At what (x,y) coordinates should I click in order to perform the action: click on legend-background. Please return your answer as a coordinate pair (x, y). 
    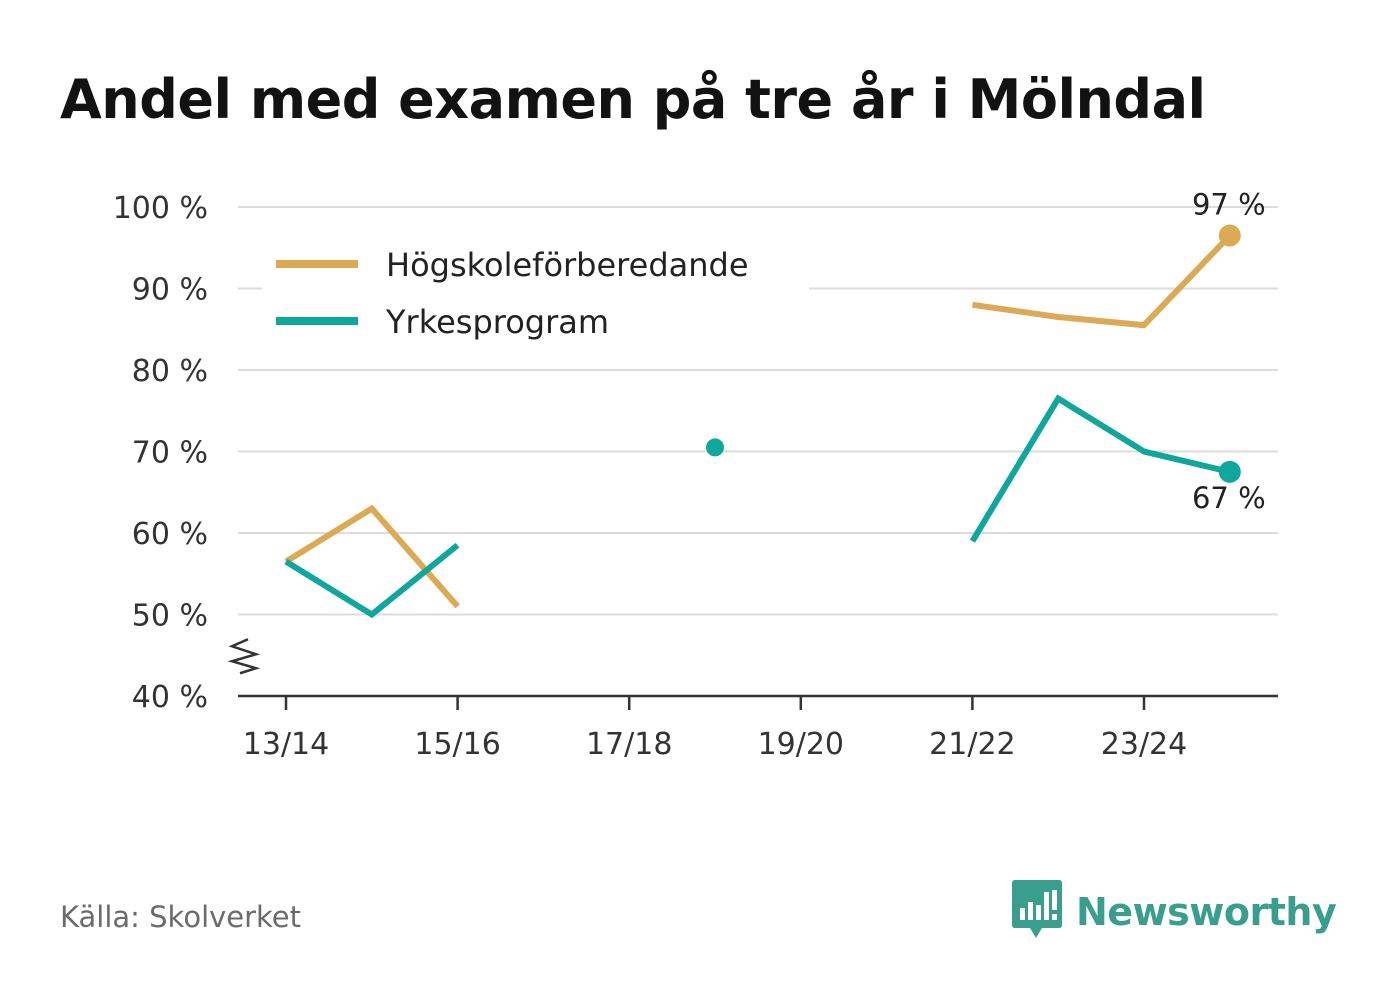
    Looking at the image, I should click on (535, 288).